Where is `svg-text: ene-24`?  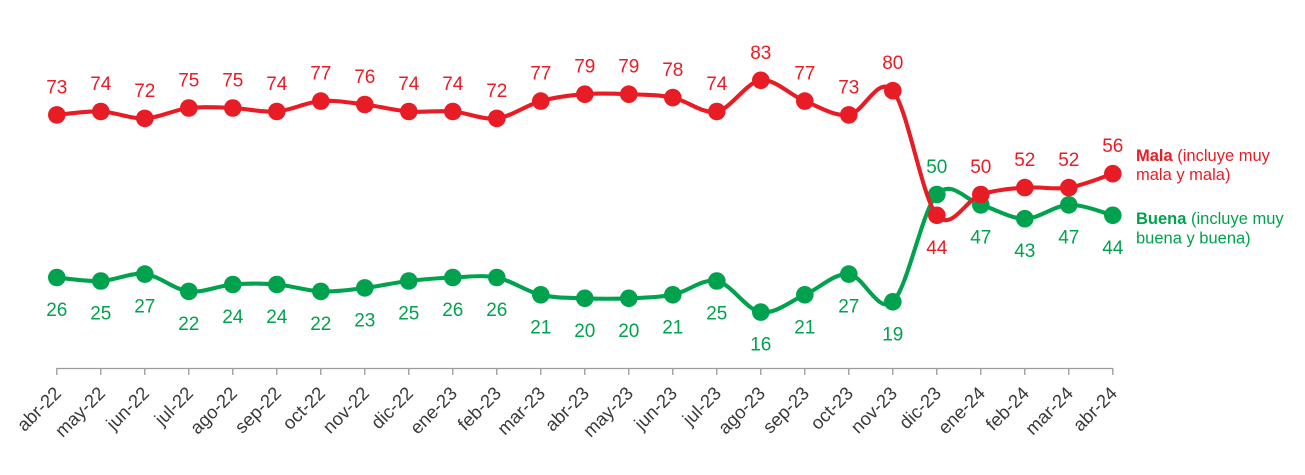 svg-text: ene-24 is located at coordinates (962, 410).